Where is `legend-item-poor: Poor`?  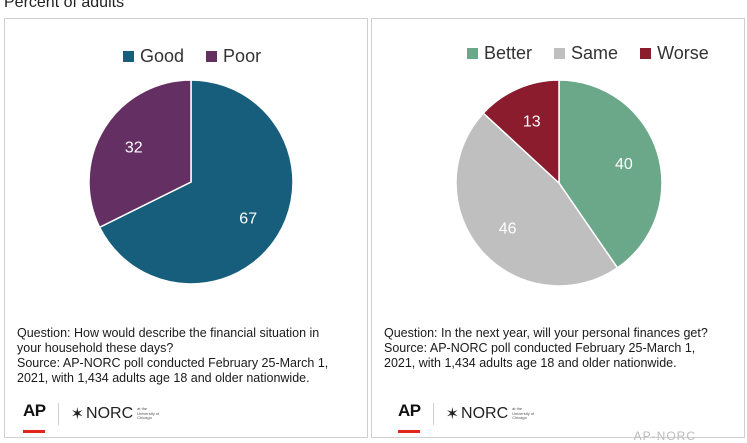 legend-item-poor: Poor is located at coordinates (233, 56).